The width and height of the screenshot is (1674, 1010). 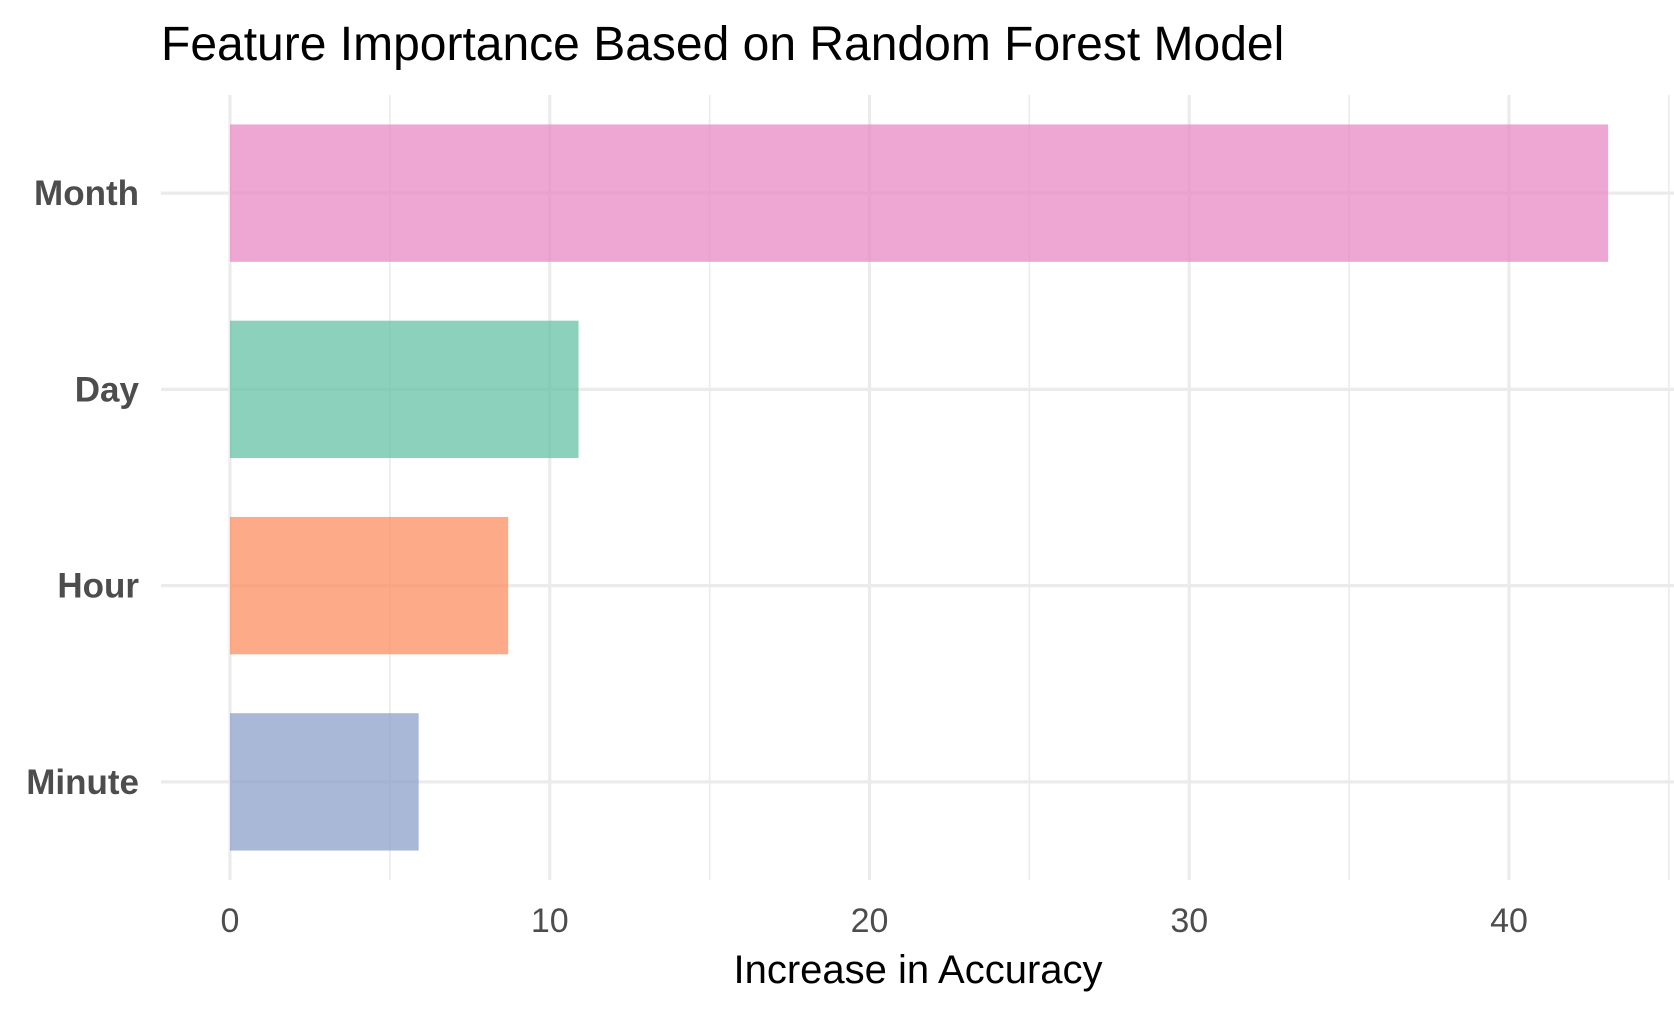 What do you see at coordinates (919, 193) in the screenshot?
I see `bar-month` at bounding box center [919, 193].